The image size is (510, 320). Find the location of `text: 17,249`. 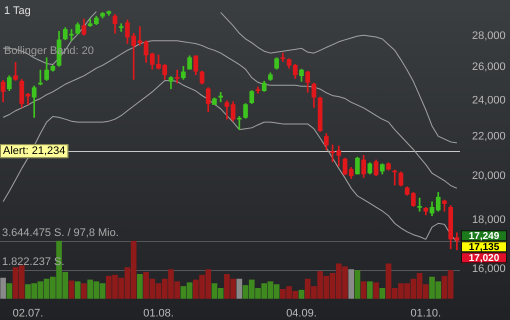

text: 17,249 is located at coordinates (484, 236).